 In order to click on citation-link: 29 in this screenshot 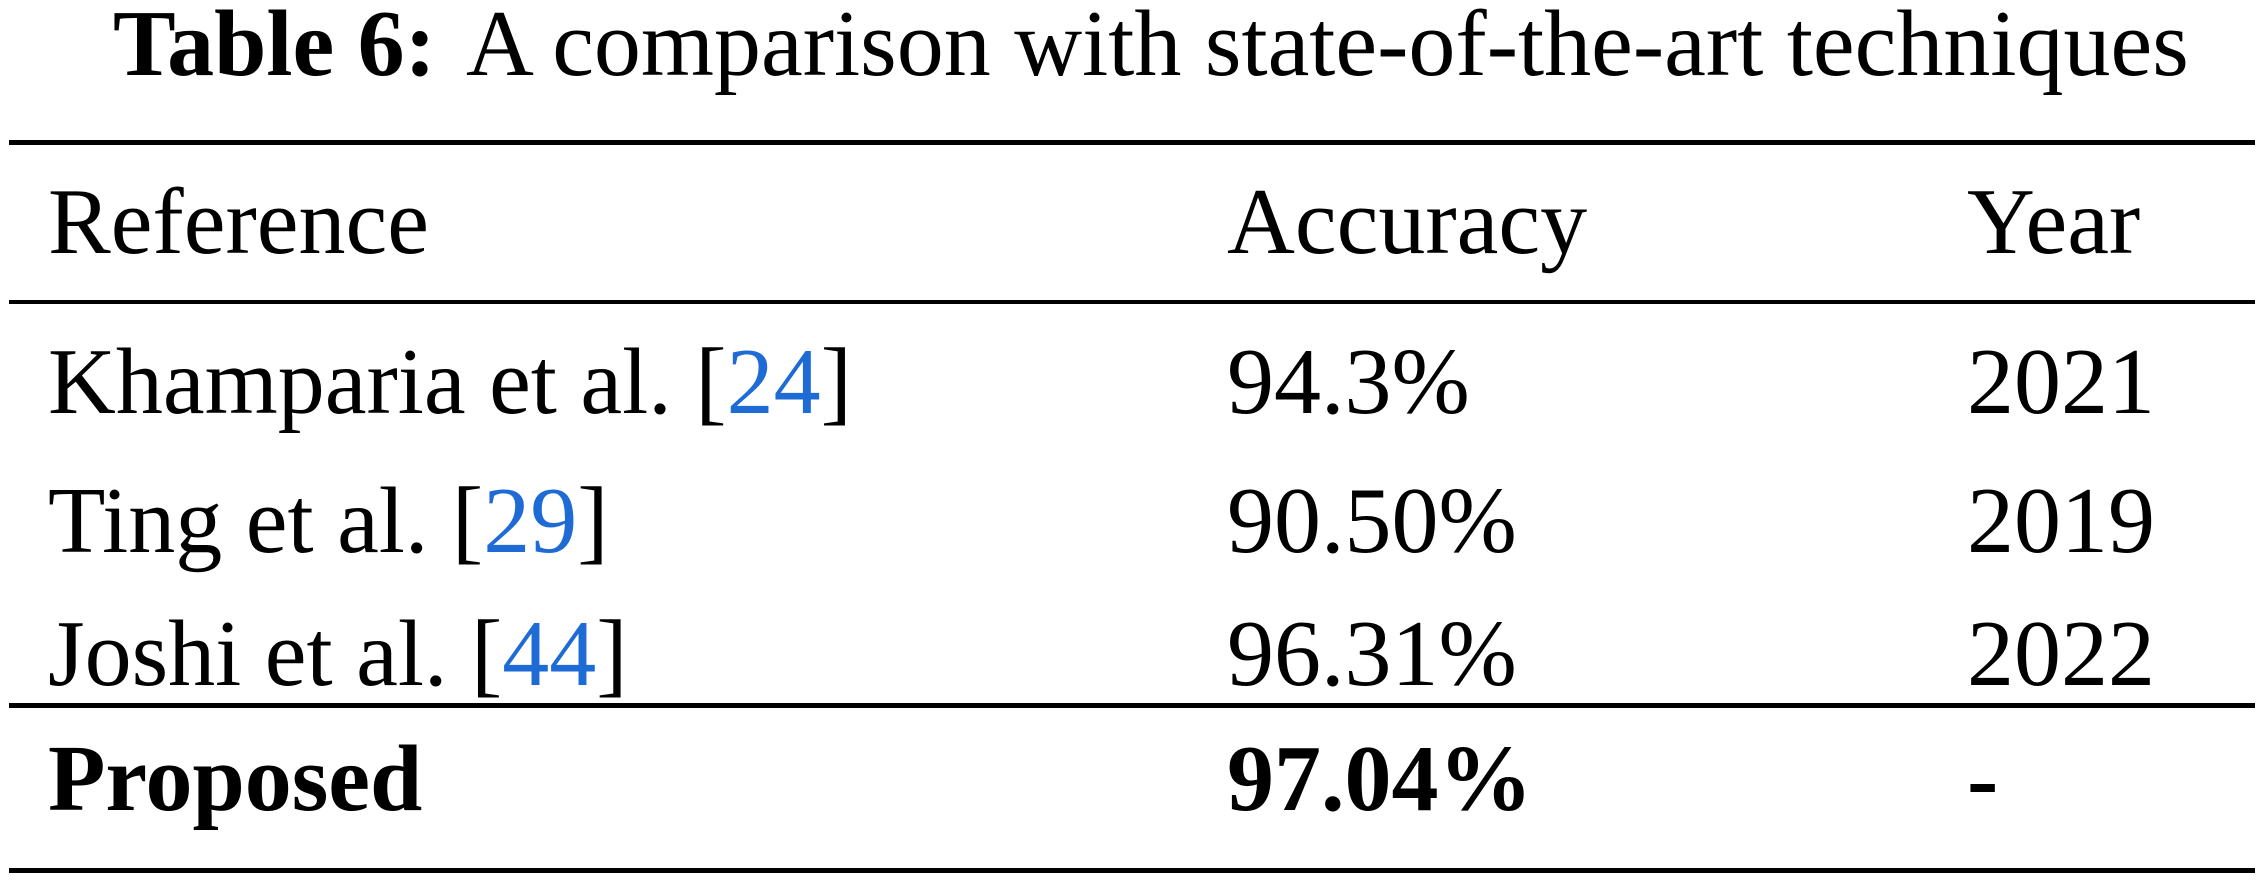, I will do `click(530, 521)`.